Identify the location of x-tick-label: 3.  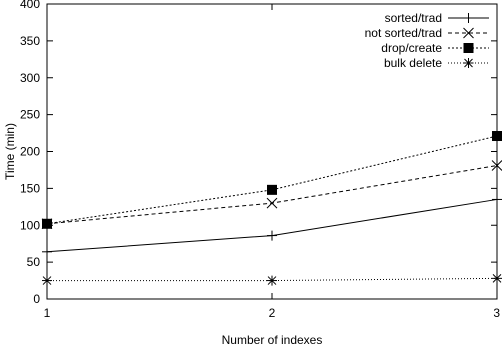
(496, 313).